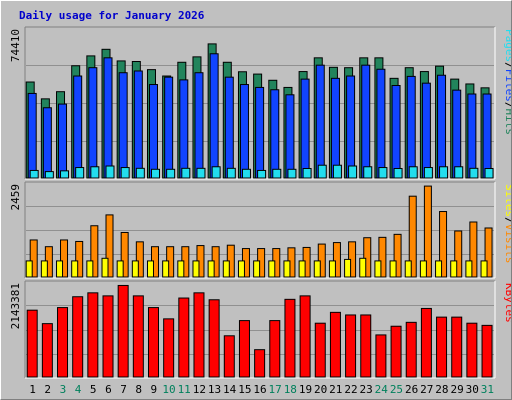 This screenshot has height=400, width=512. What do you see at coordinates (47, 389) in the screenshot?
I see `x-tick-label: 2` at bounding box center [47, 389].